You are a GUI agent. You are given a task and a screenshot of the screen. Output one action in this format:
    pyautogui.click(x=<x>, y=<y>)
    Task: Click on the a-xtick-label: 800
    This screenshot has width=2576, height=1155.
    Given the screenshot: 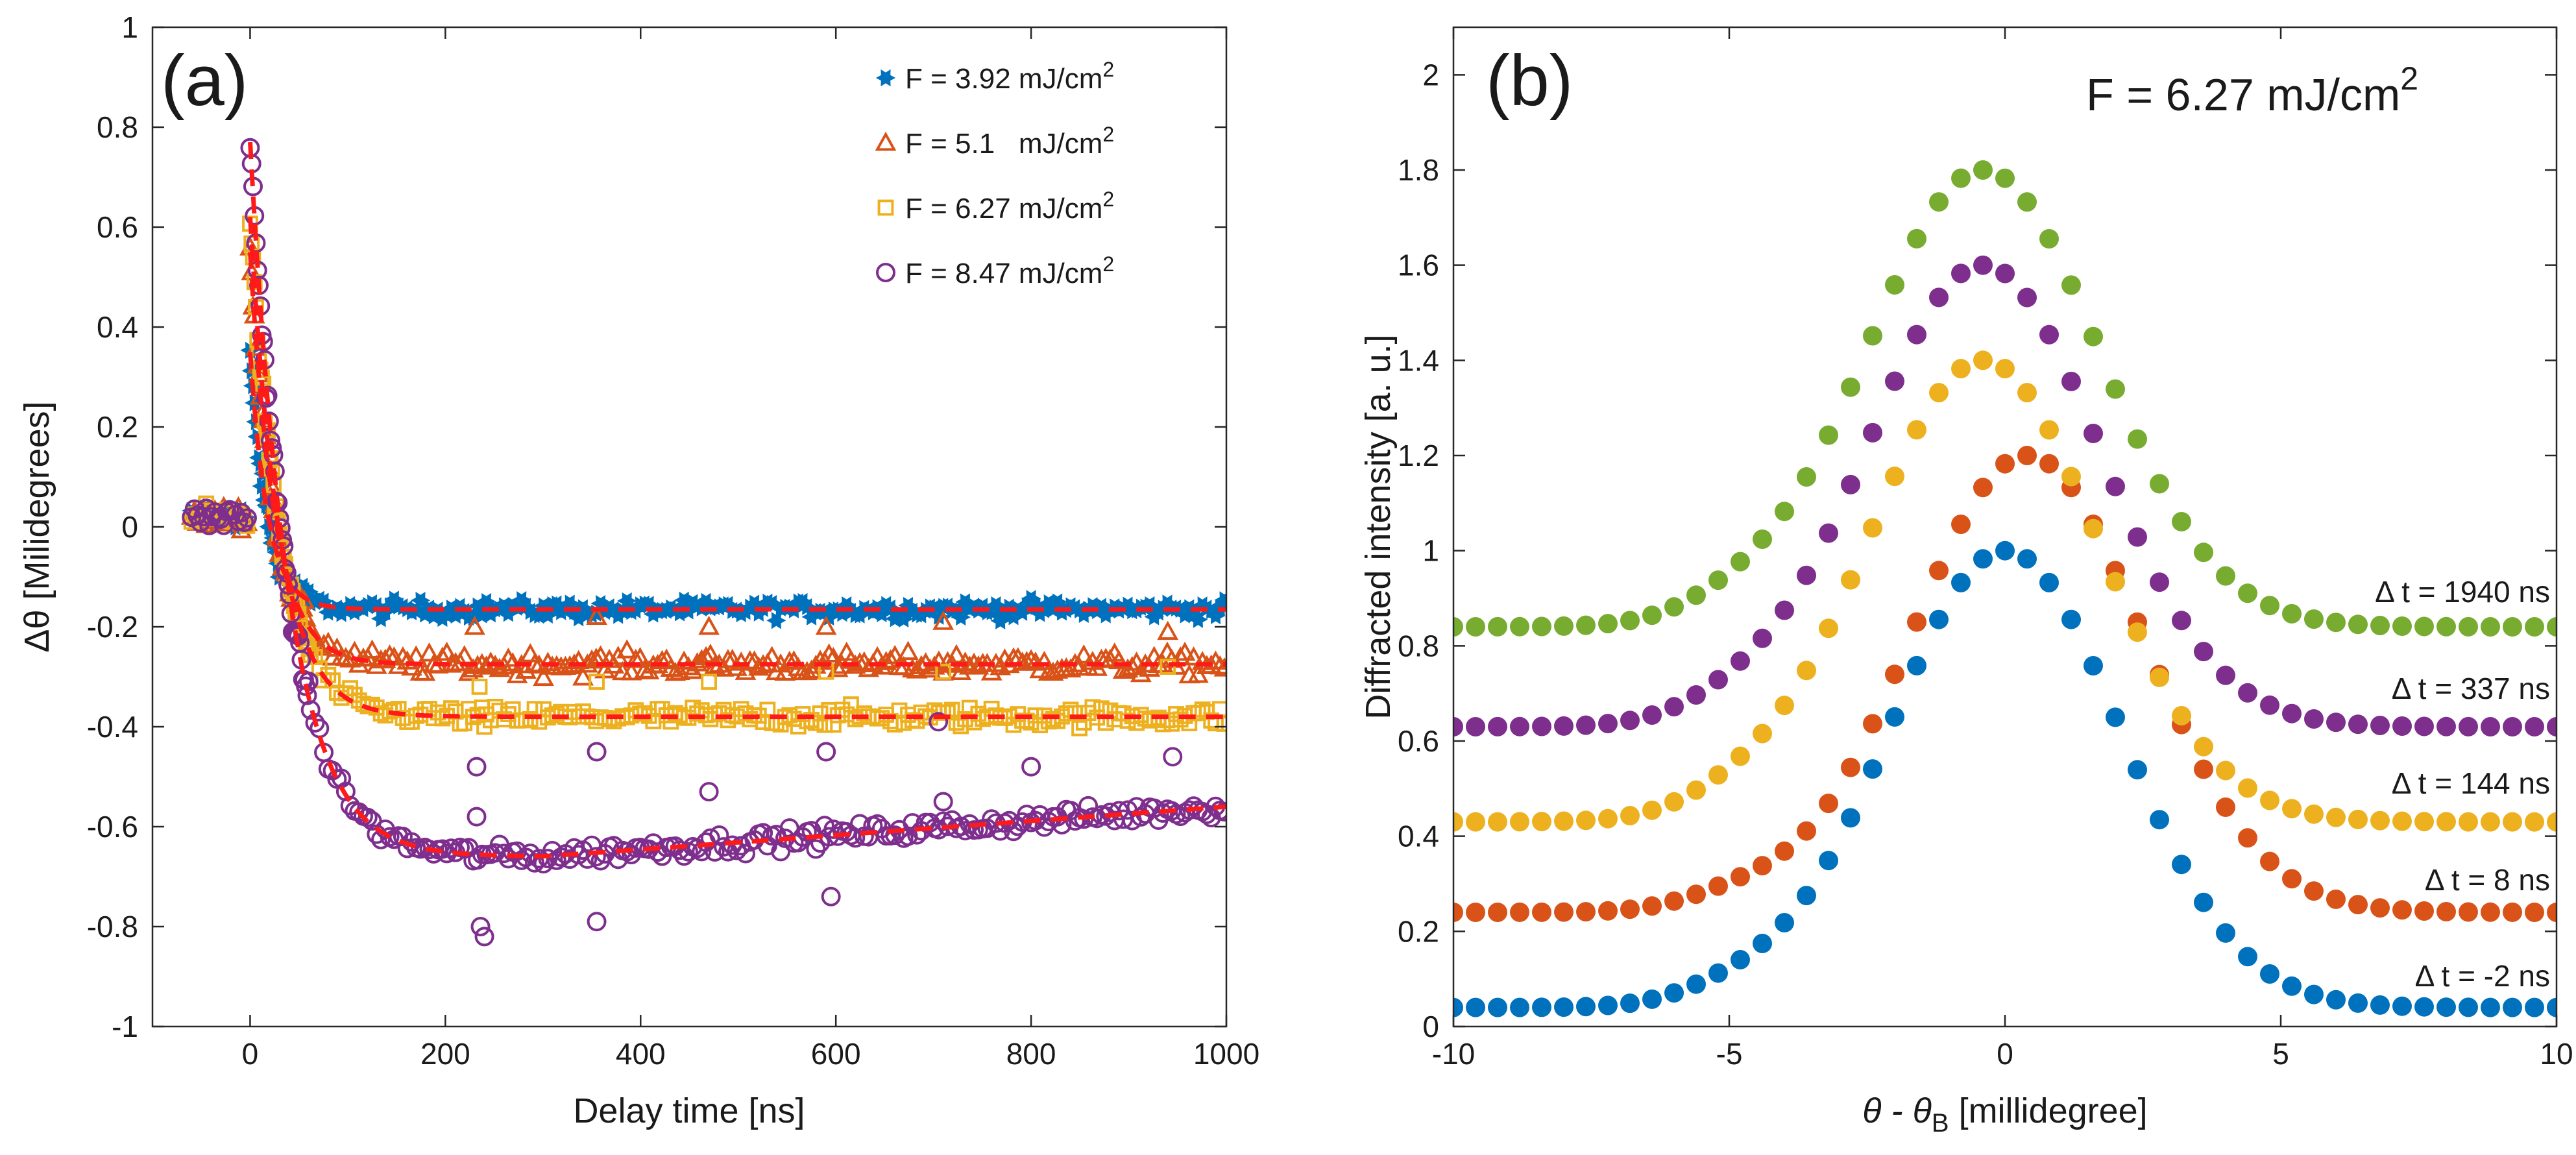 What is the action you would take?
    pyautogui.click(x=1031, y=1054)
    